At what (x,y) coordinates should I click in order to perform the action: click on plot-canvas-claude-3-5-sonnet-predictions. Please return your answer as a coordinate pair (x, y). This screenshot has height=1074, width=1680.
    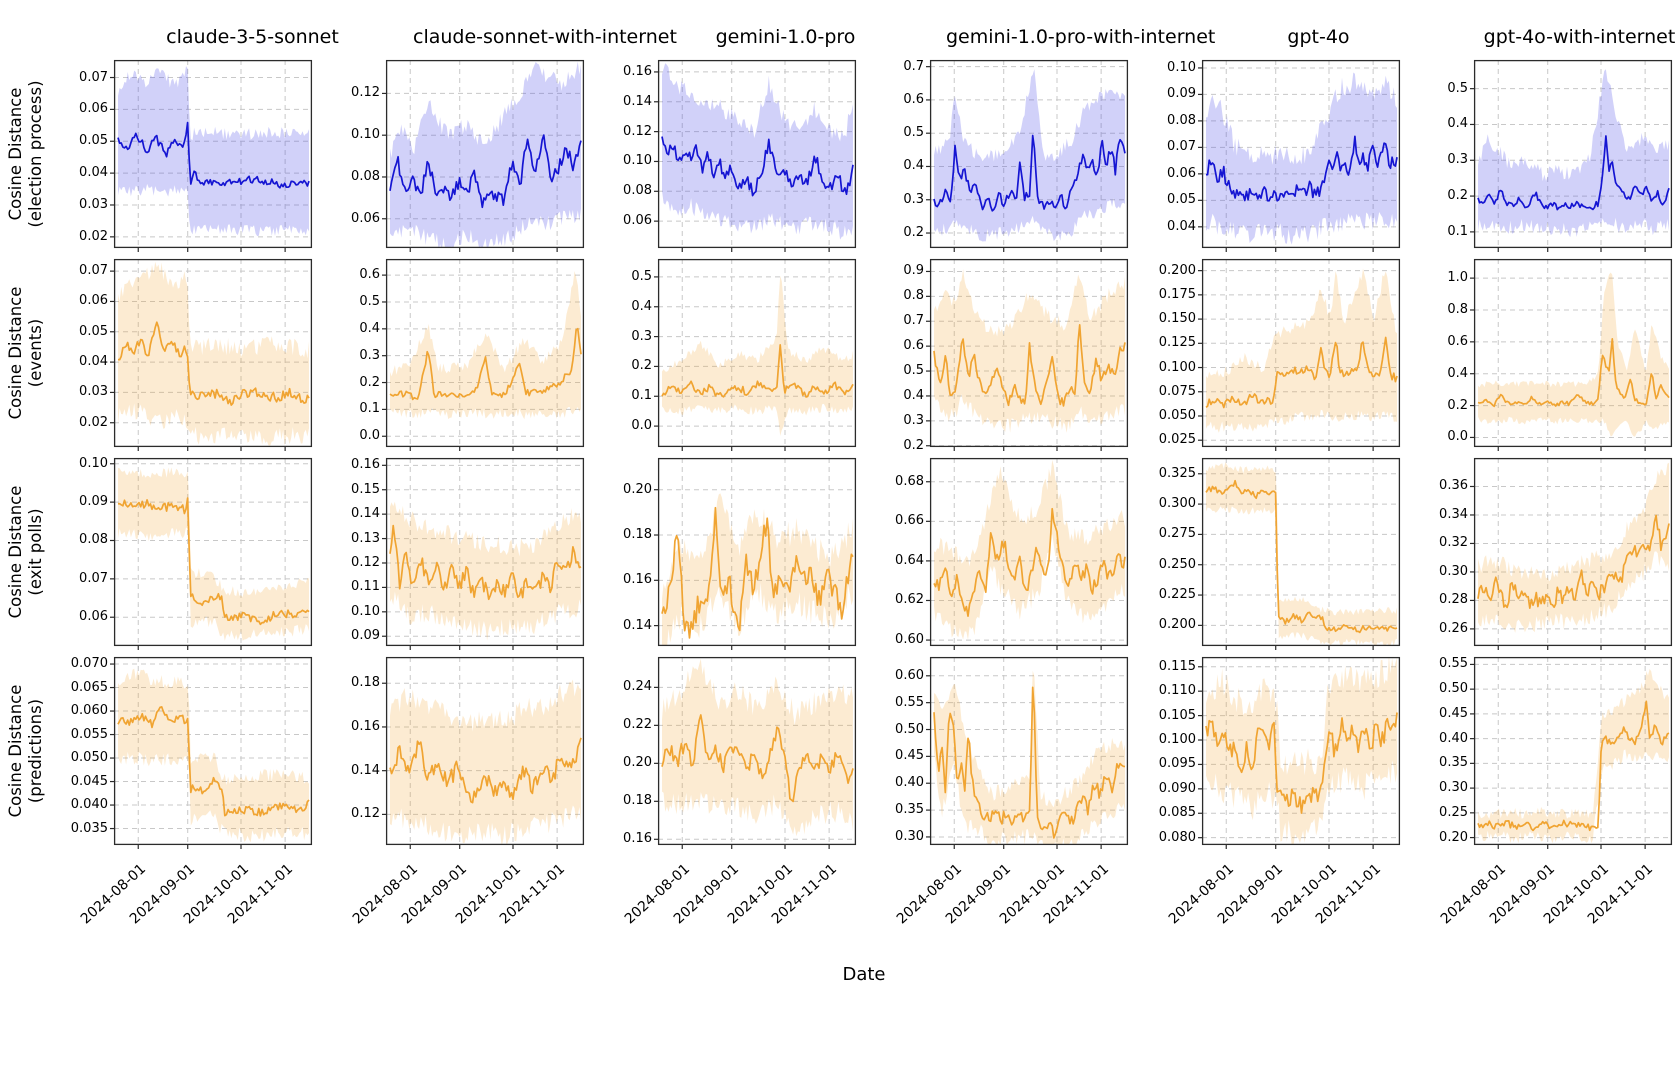
    Looking at the image, I should click on (211, 752).